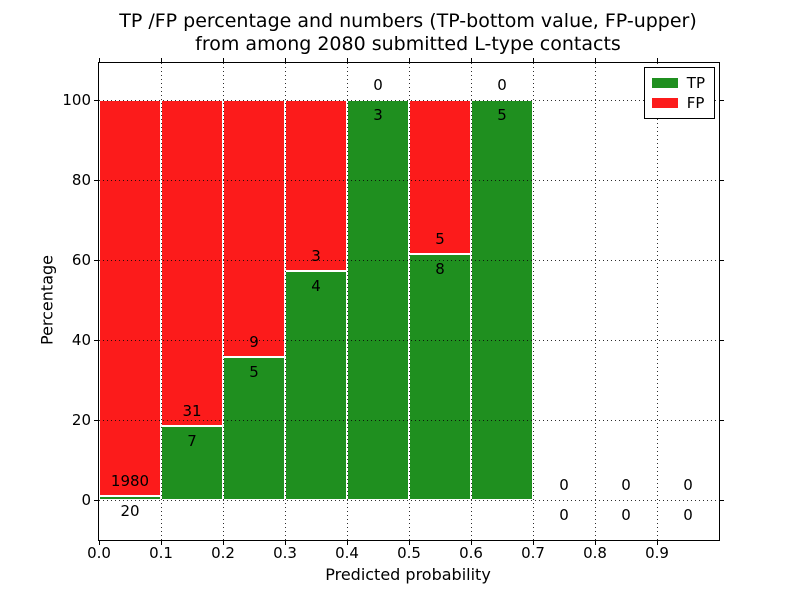  What do you see at coordinates (664, 83) in the screenshot?
I see `legend-swatch-tp-icon` at bounding box center [664, 83].